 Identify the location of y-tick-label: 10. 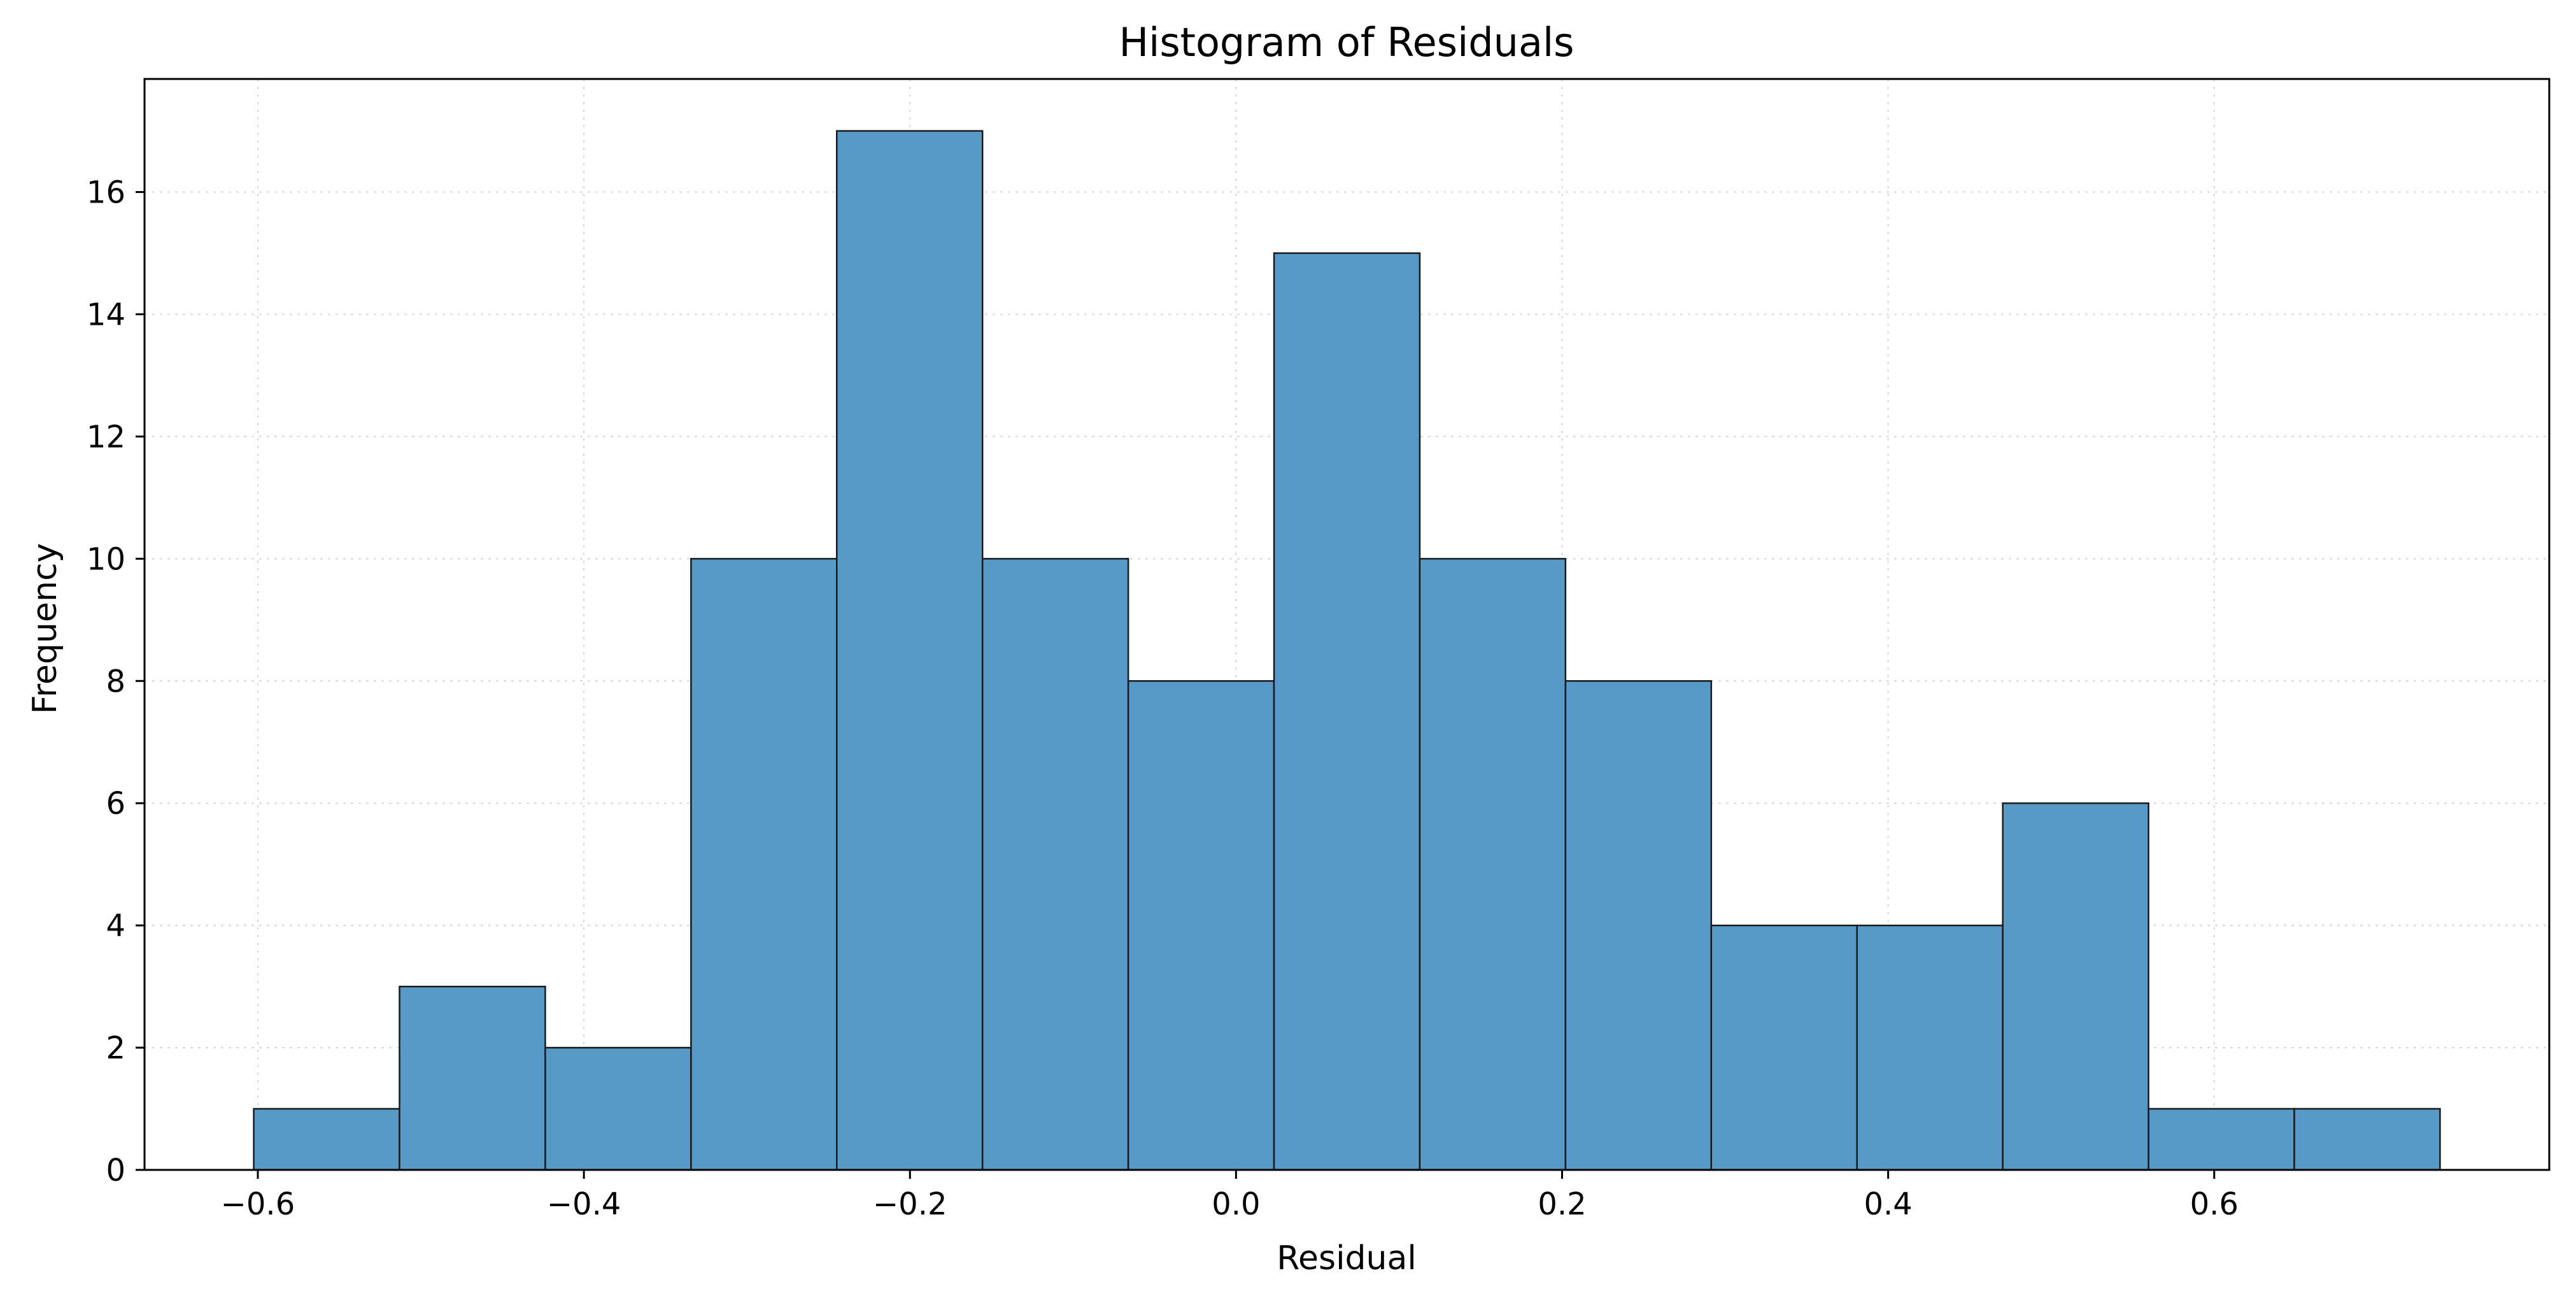
(106, 559).